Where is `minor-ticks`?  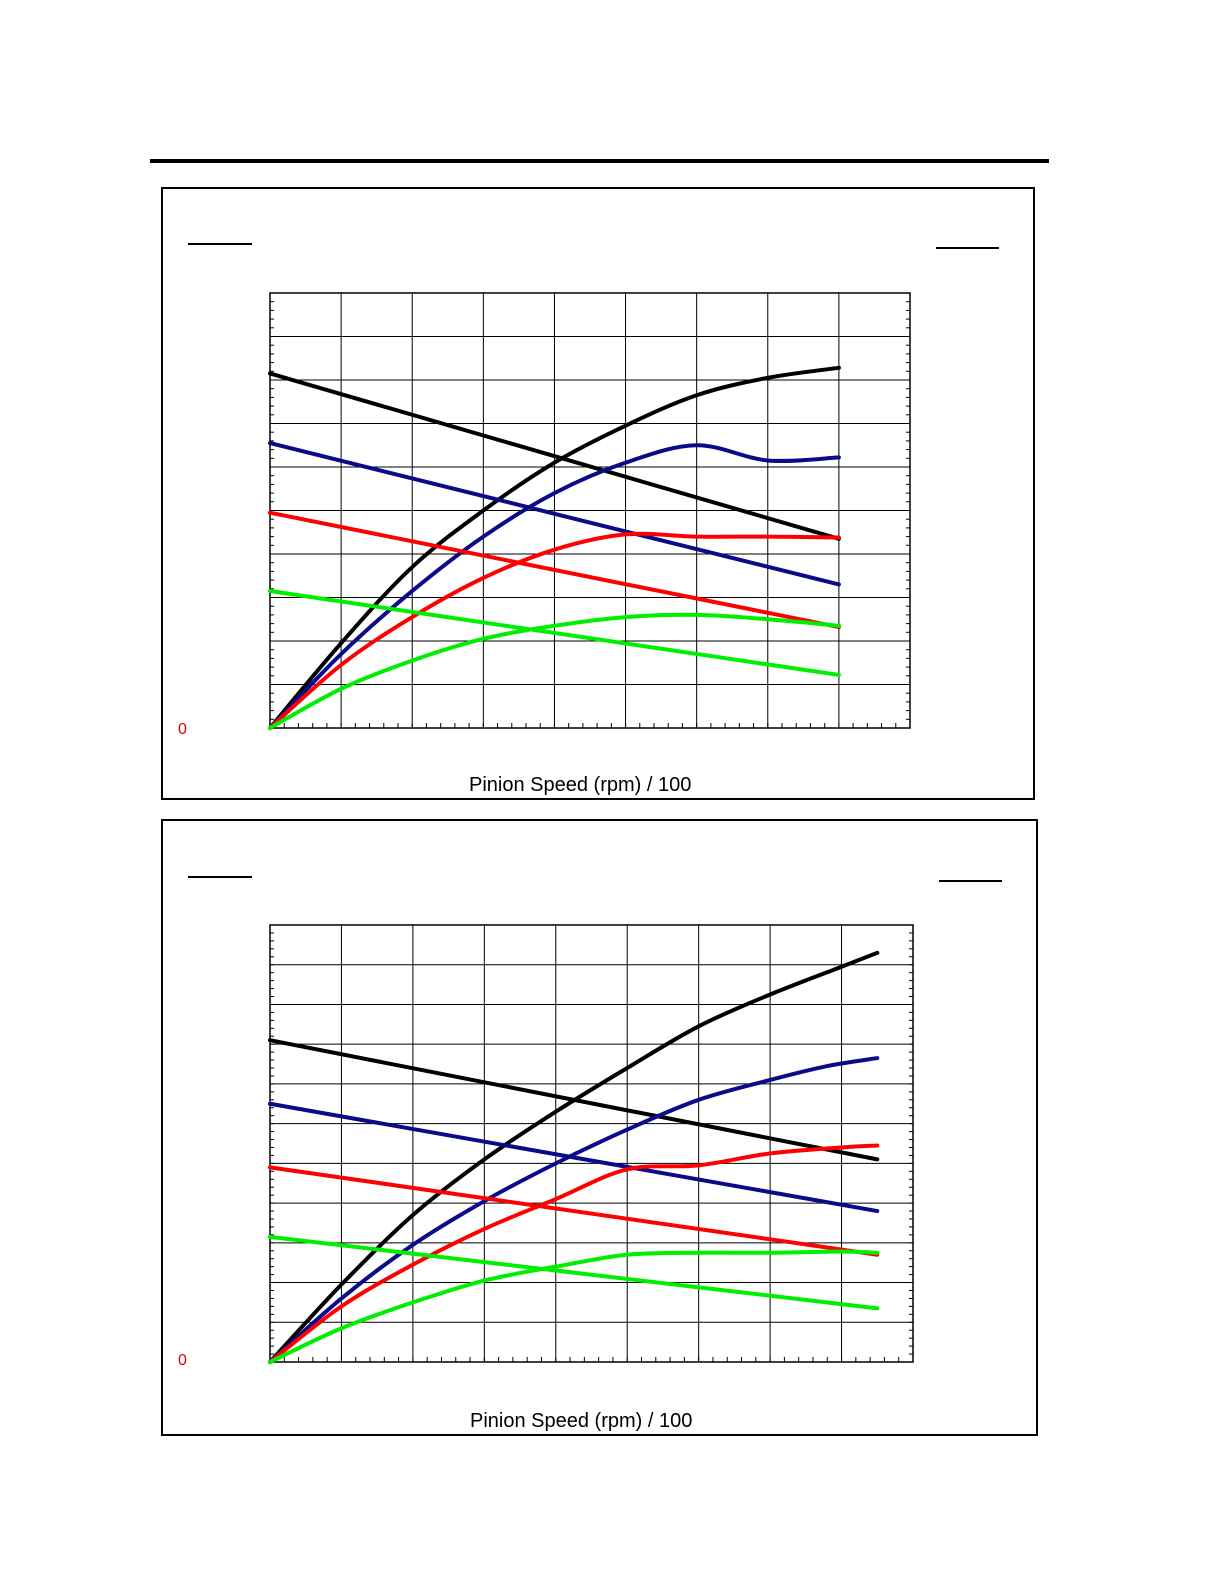
minor-ticks is located at coordinates (589, 515).